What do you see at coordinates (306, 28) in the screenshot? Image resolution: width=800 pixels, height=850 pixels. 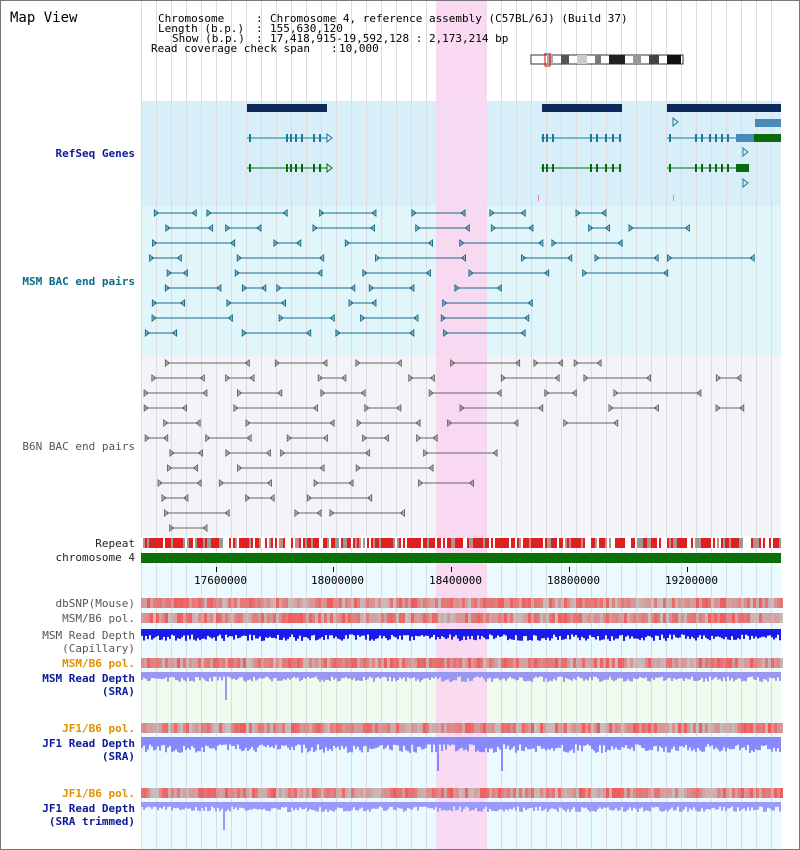 I see `length-value: 155,630,120` at bounding box center [306, 28].